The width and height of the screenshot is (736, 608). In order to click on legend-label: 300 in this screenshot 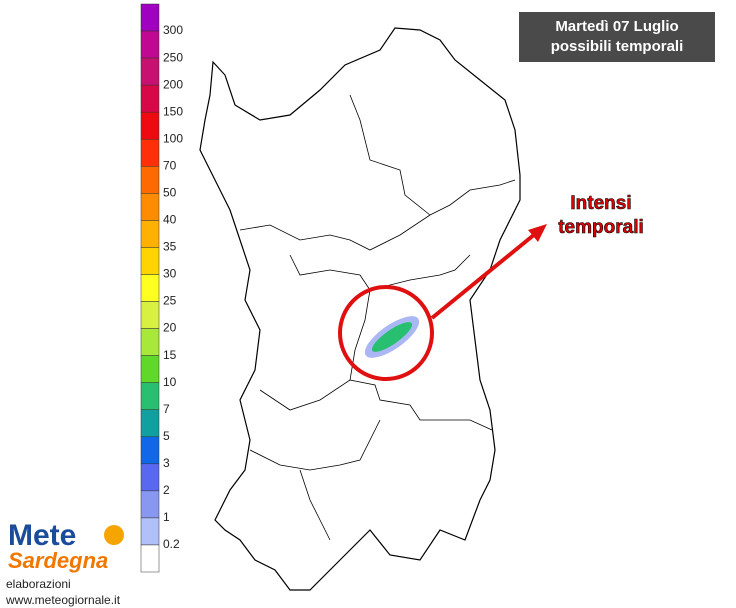, I will do `click(173, 30)`.